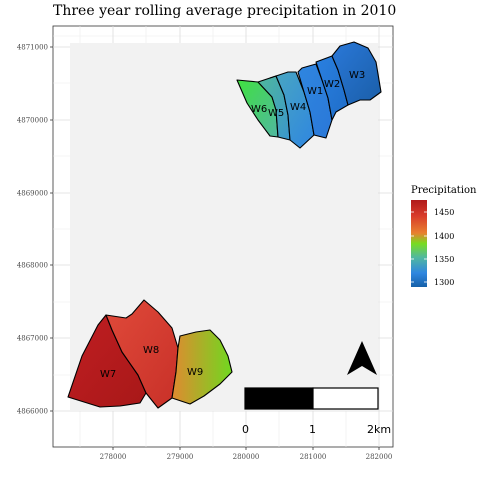  Describe the element at coordinates (32, 194) in the screenshot. I see `y-tick-label: 4869000` at that location.